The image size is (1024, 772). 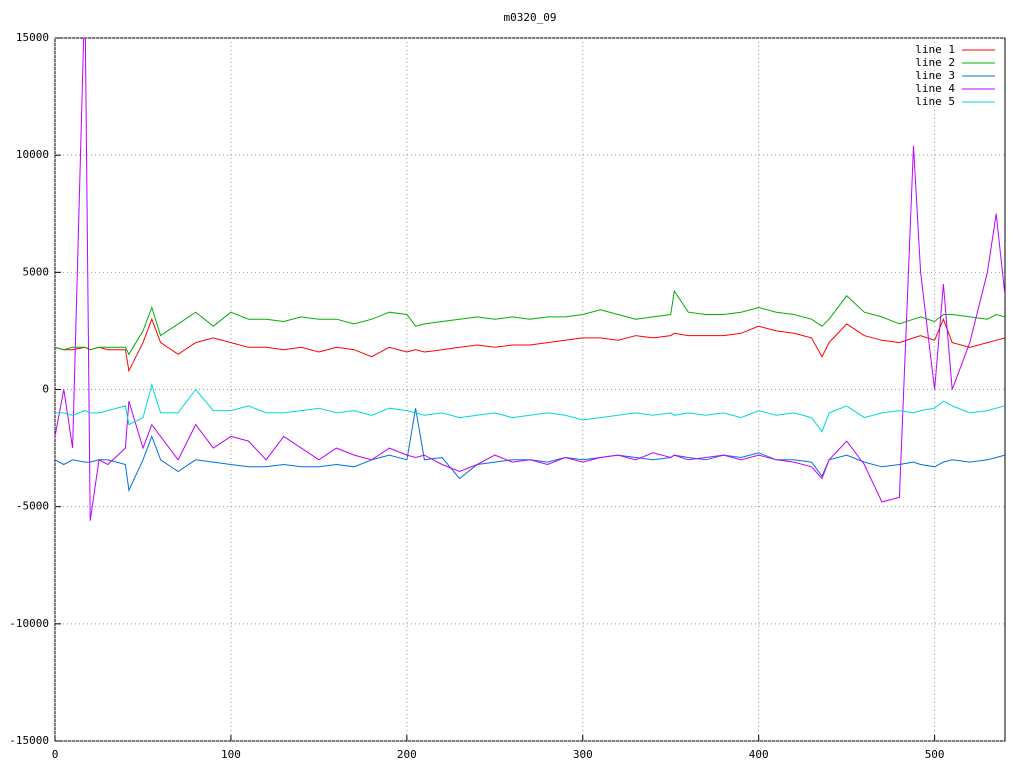 What do you see at coordinates (32, 37) in the screenshot?
I see `y-tick-label: 15000` at bounding box center [32, 37].